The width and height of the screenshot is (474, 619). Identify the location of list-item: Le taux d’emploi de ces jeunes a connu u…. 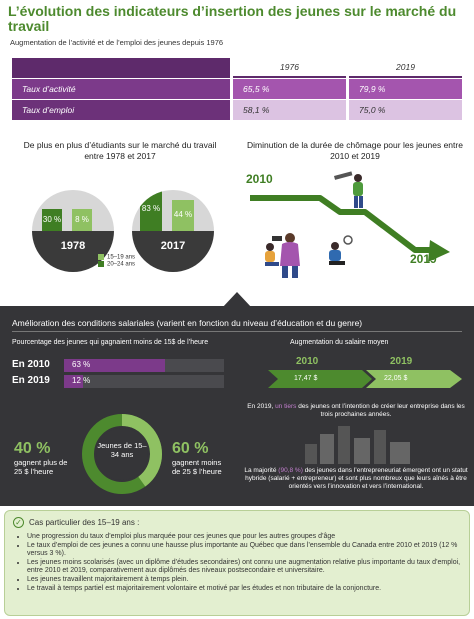
(247, 550).